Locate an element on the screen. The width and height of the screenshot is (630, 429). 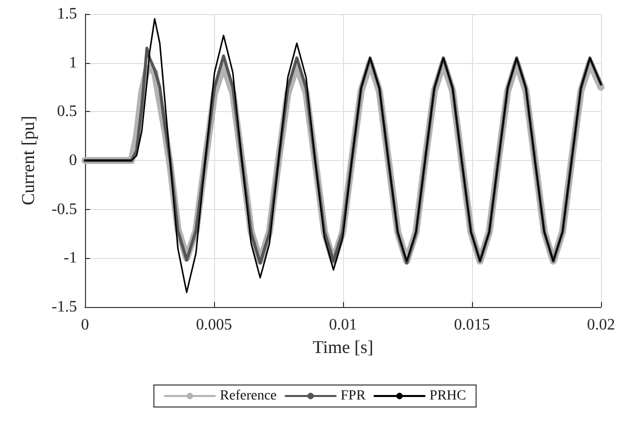
y-tick-label: 0 is located at coordinates (73, 160).